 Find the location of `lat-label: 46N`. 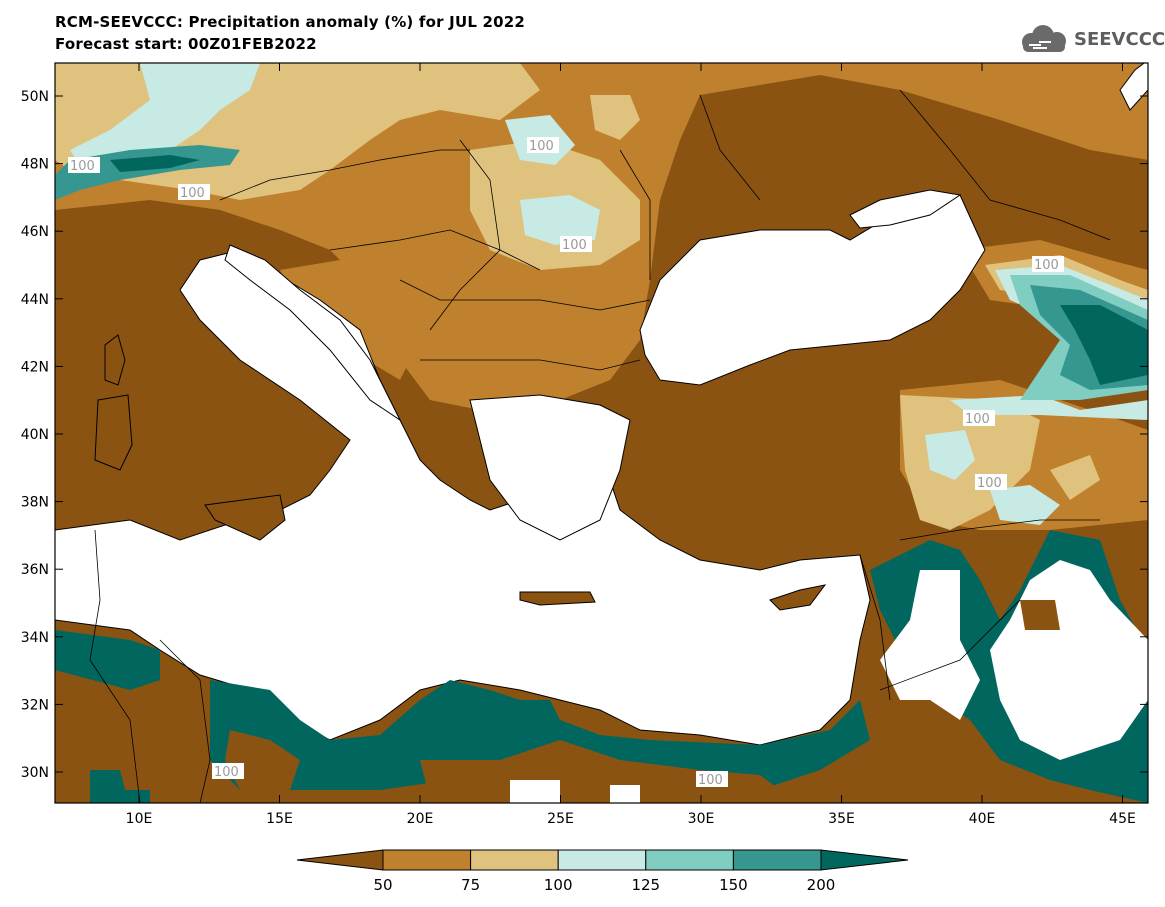

lat-label: 46N is located at coordinates (35, 232).